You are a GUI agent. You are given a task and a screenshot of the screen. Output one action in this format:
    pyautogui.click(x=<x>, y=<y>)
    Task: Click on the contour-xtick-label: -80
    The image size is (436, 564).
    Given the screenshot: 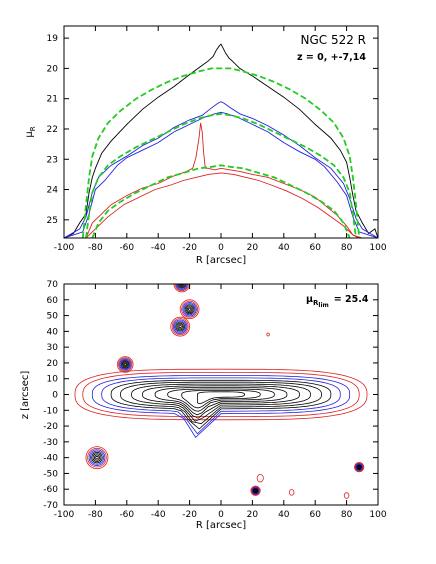 What is the action you would take?
    pyautogui.click(x=95, y=515)
    